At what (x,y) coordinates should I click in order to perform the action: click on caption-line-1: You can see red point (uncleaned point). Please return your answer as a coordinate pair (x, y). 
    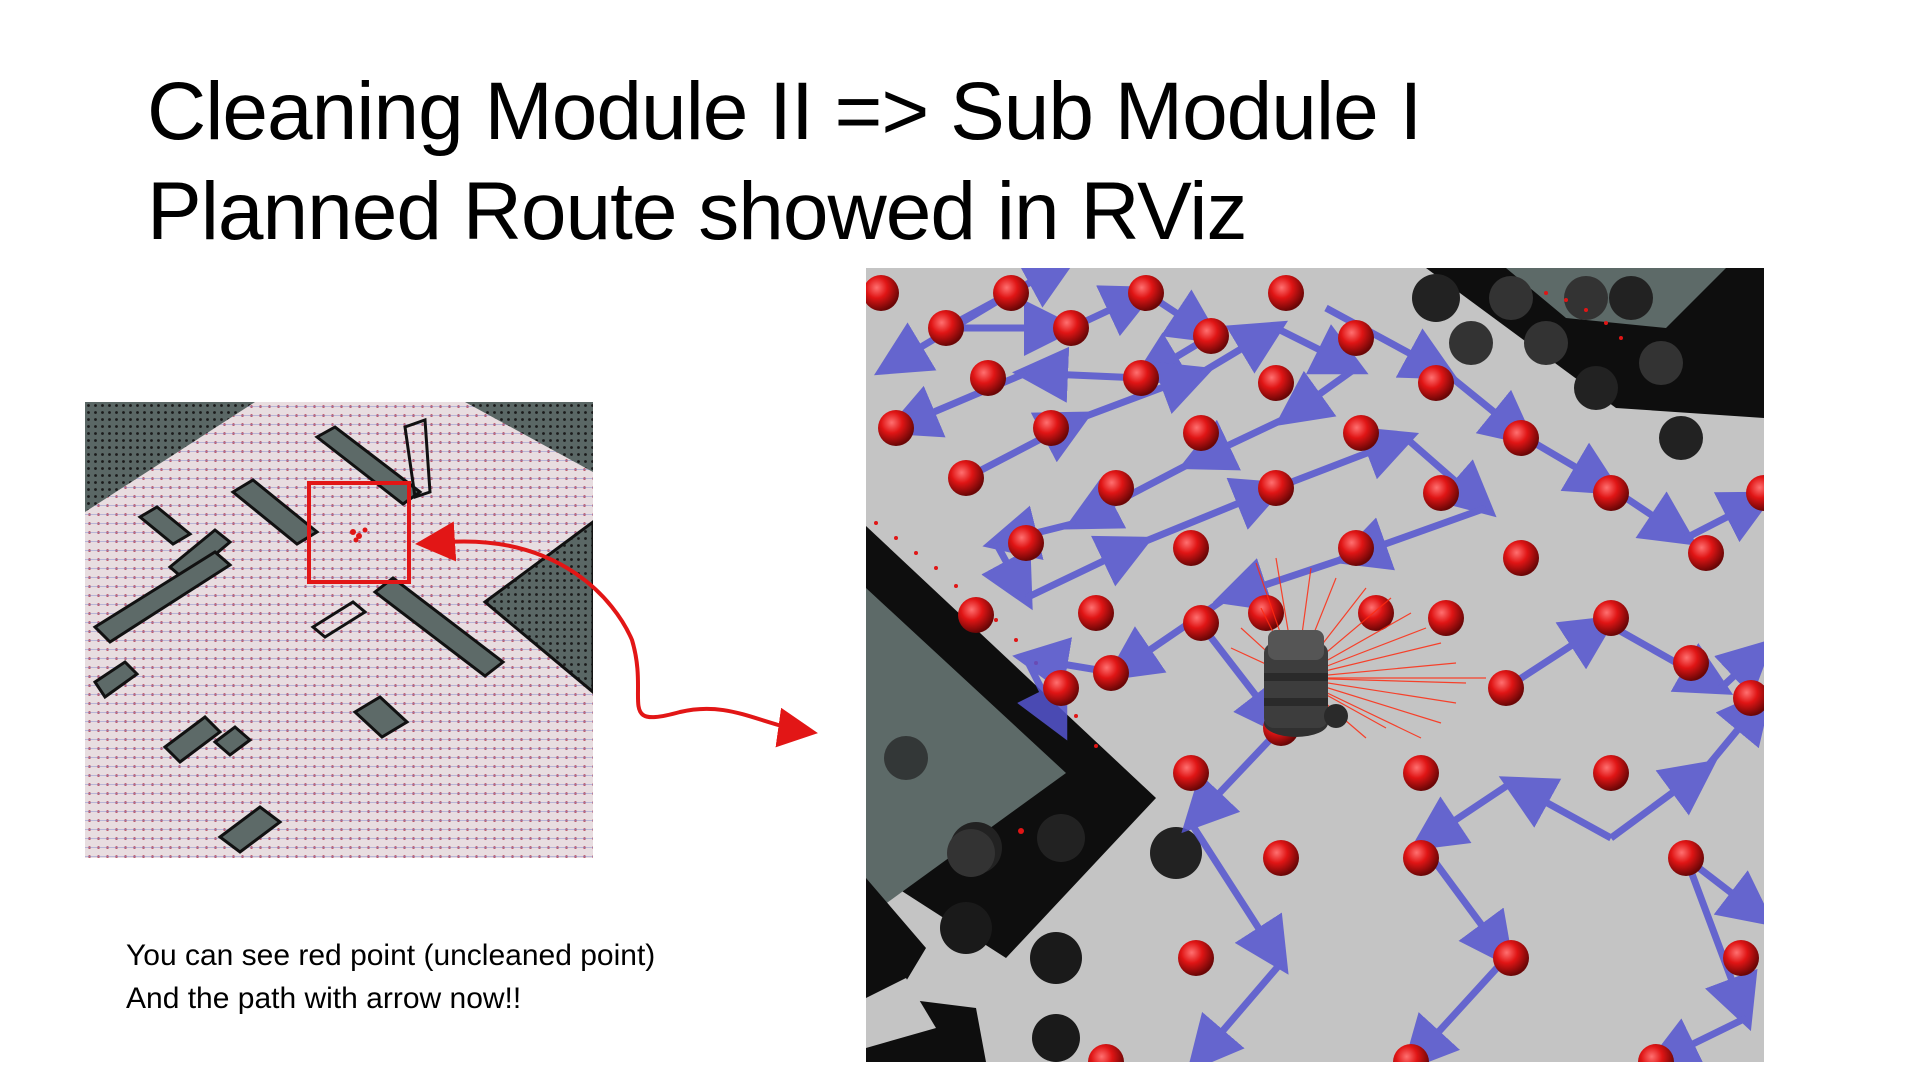
    Looking at the image, I should click on (391, 955).